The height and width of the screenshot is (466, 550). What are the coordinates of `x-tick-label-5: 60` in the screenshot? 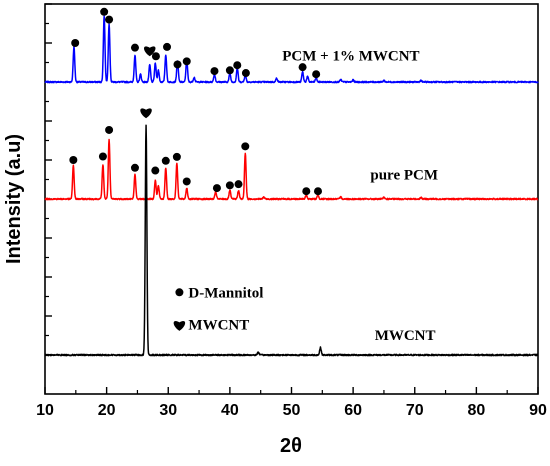 It's located at (353, 410).